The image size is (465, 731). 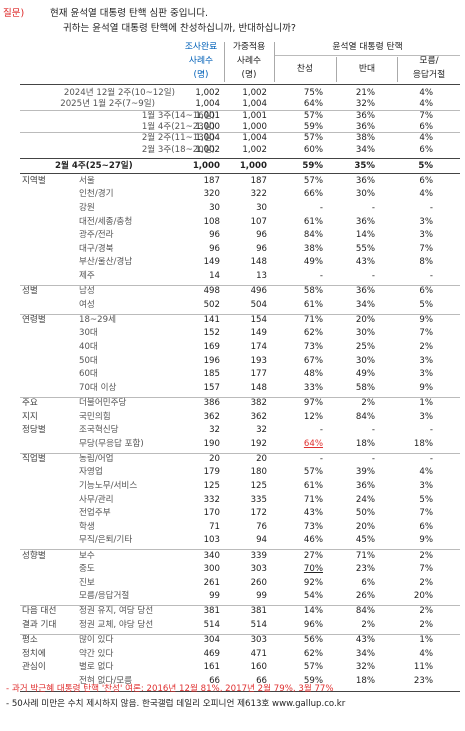 What do you see at coordinates (211, 402) in the screenshot?
I see `cell-sample-done: 386` at bounding box center [211, 402].